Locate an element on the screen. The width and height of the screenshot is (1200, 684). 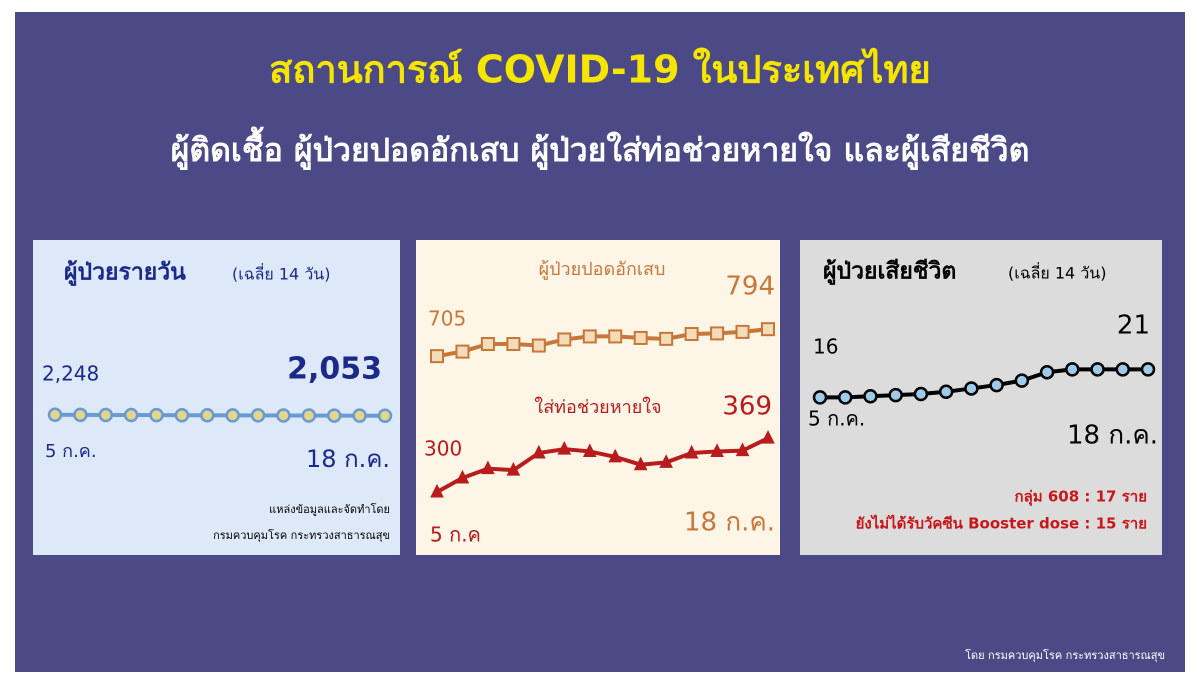
title: สถานการณ์ COVID-19 ในประเทศไทย is located at coordinates (600, 70).